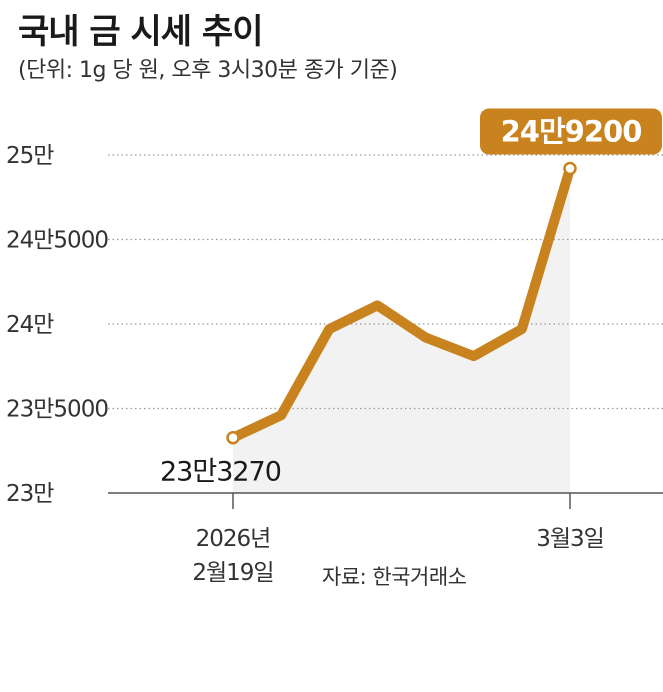  Describe the element at coordinates (30, 325) in the screenshot. I see `y-tick-label-2: 24만` at that location.